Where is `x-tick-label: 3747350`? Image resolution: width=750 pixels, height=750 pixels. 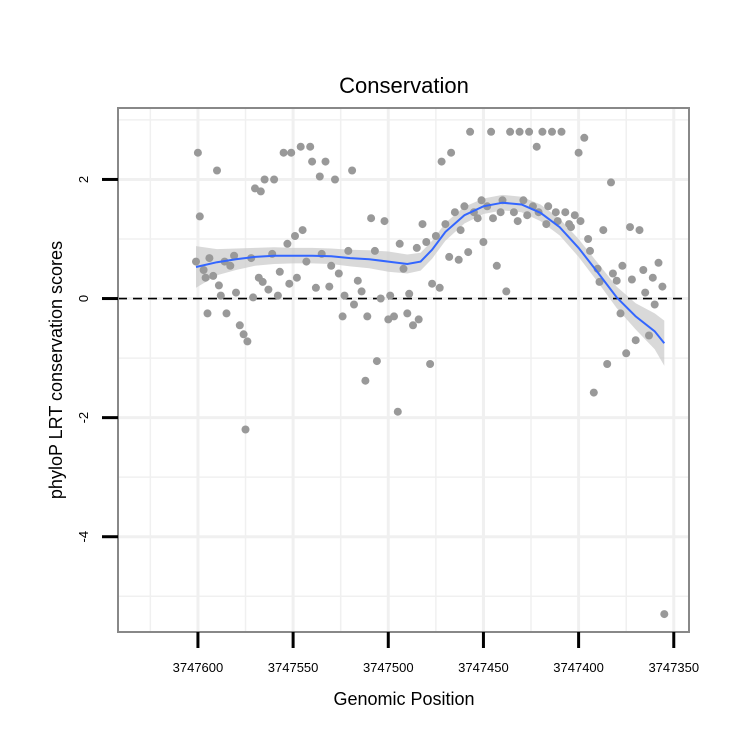
x-tick-label: 3747350 is located at coordinates (673, 667).